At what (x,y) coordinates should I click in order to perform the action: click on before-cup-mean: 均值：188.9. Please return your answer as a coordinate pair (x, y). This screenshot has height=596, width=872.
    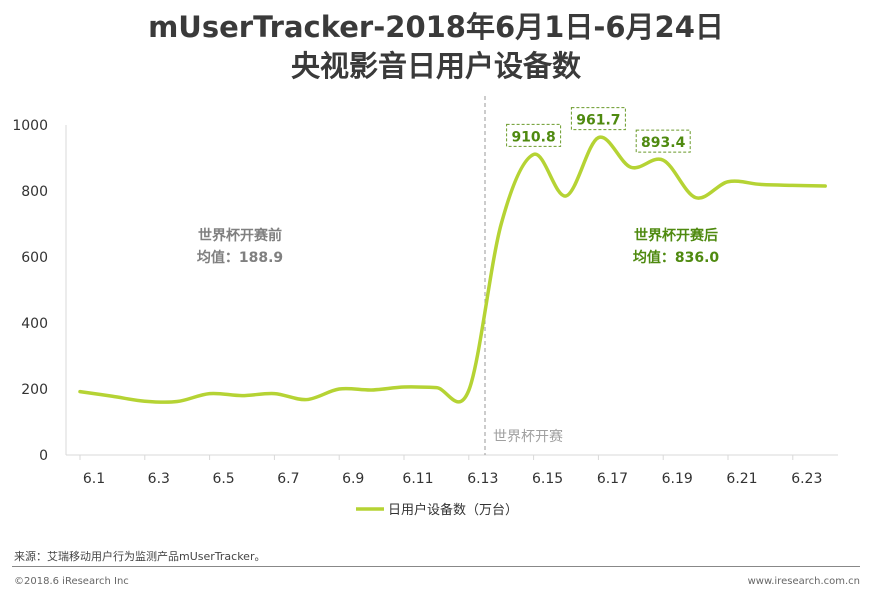
    Looking at the image, I should click on (240, 257).